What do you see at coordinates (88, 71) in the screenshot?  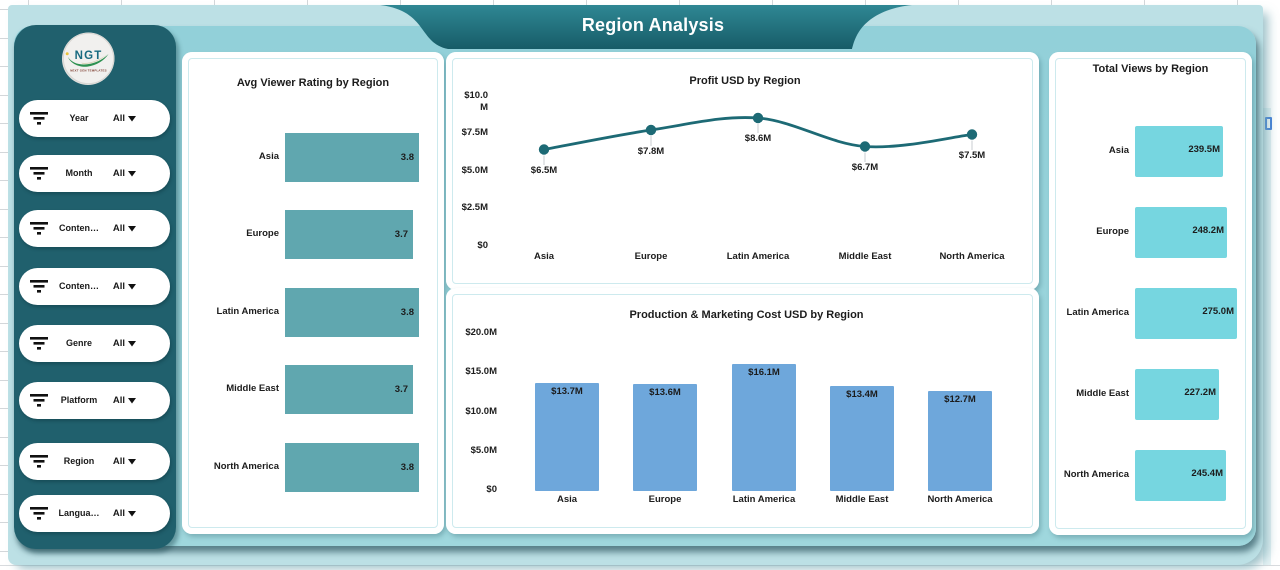 I see `svg-text: NEXT GEN TEMPLATES` at bounding box center [88, 71].